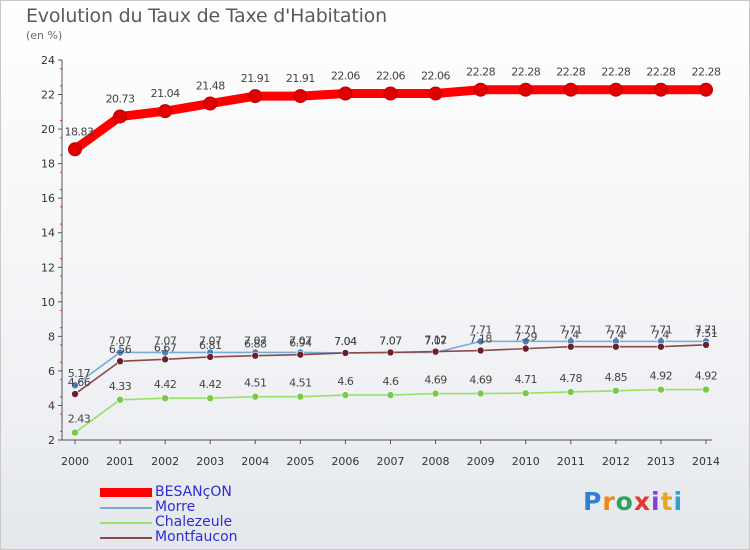 Image resolution: width=750 pixels, height=550 pixels. I want to click on logo-letter: P, so click(593, 501).